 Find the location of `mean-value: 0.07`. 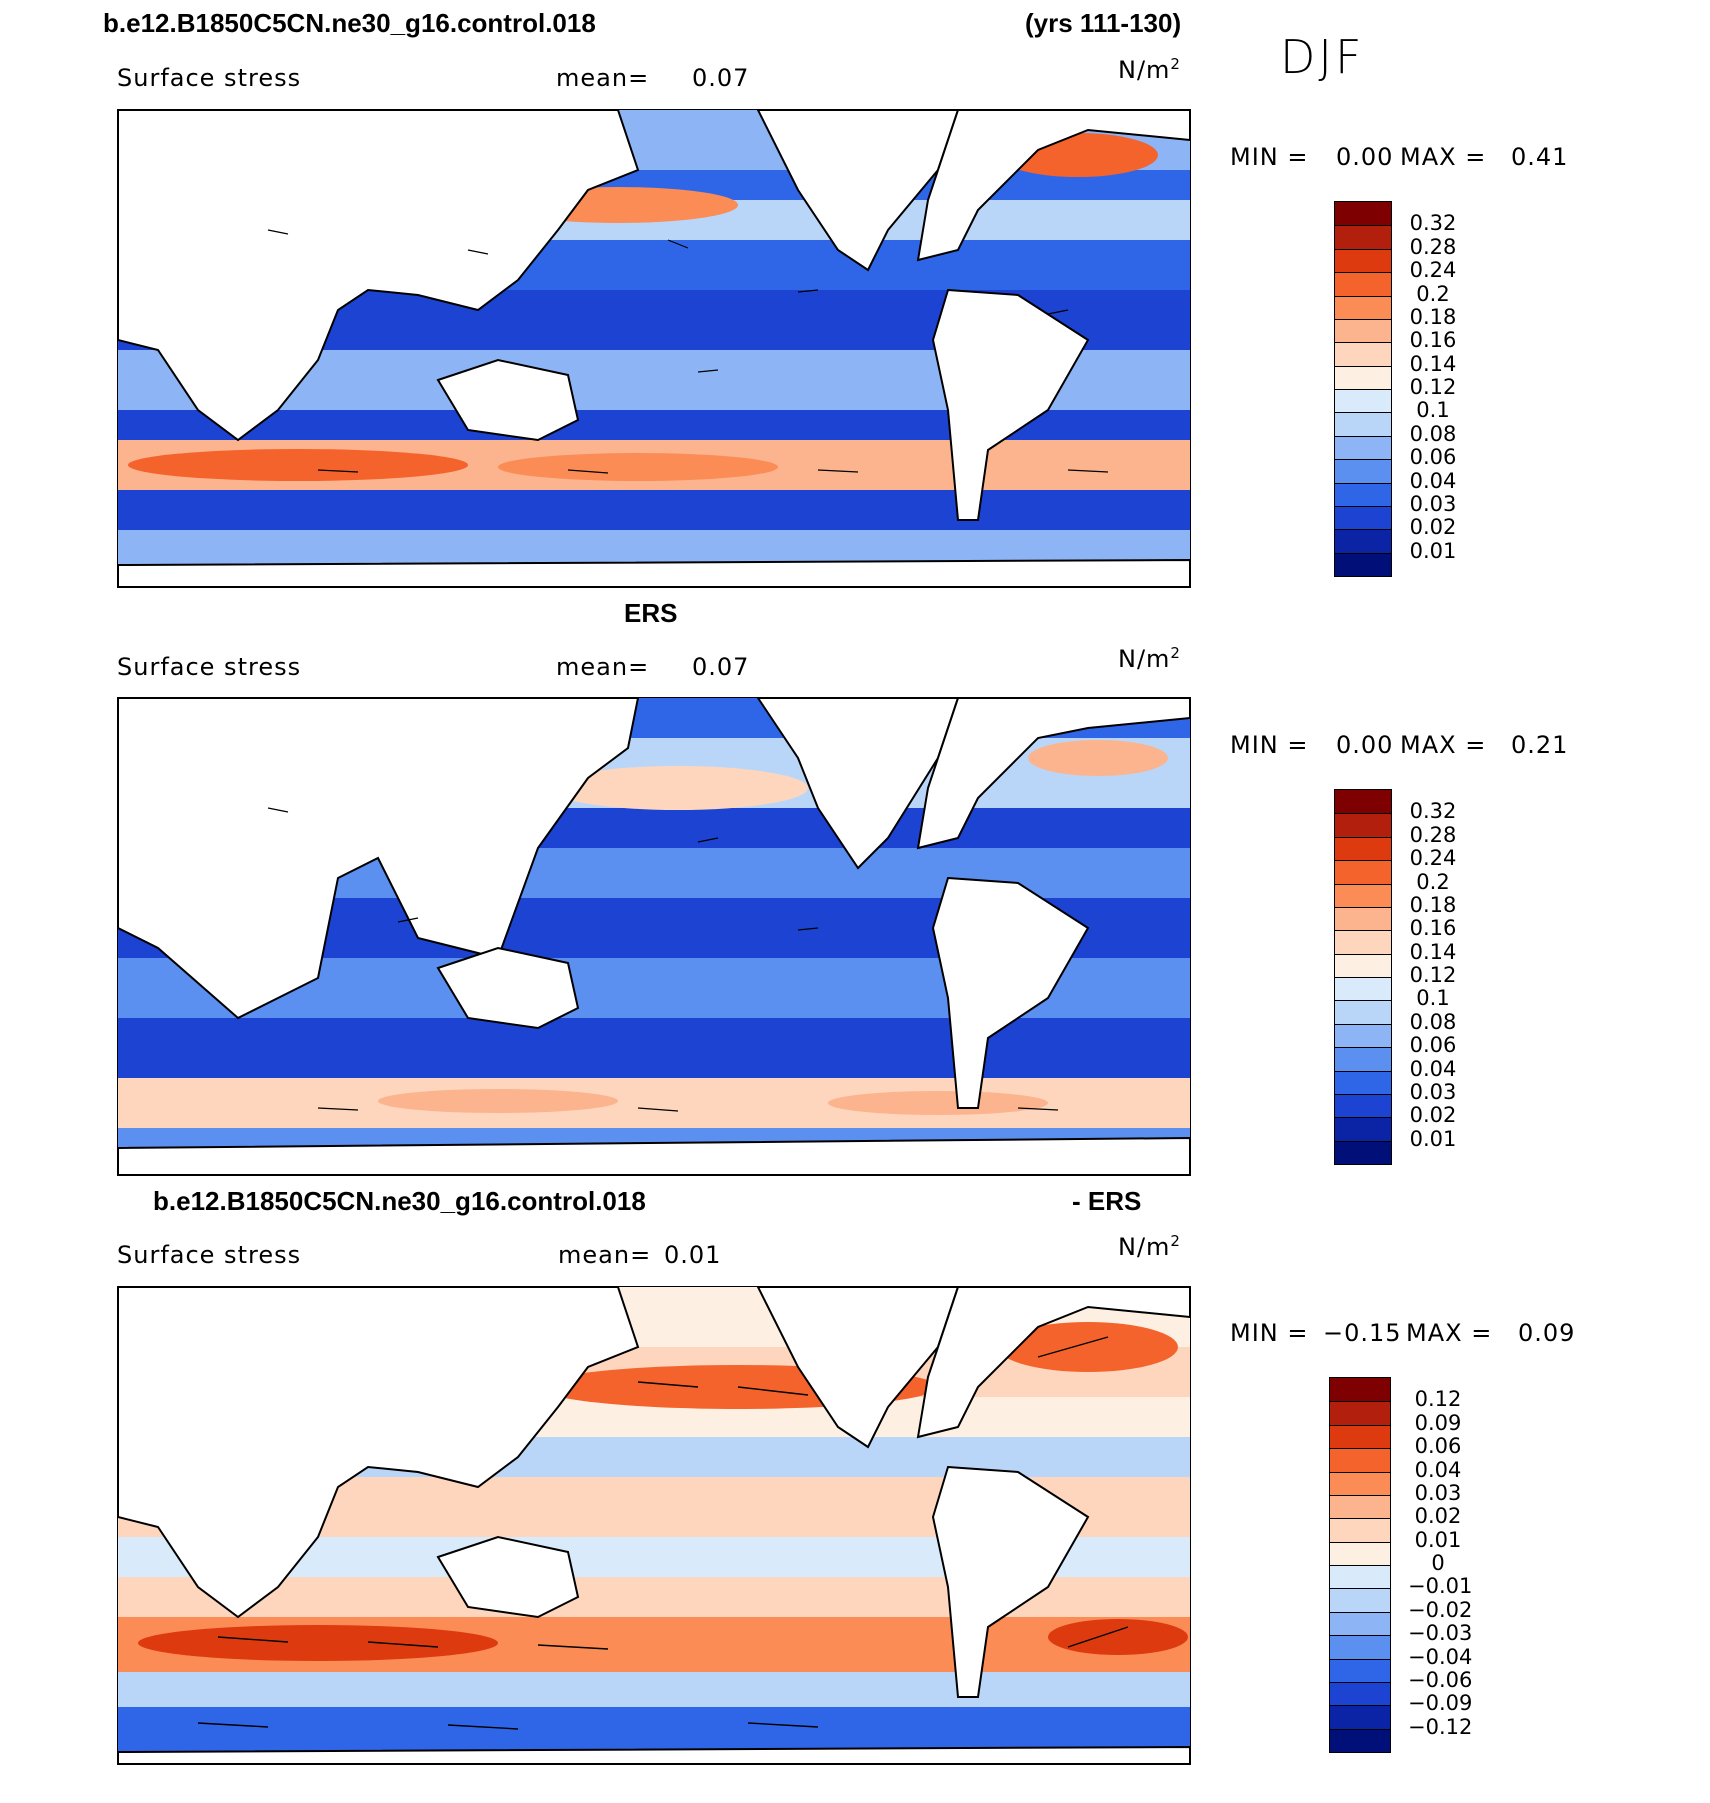

mean-value: 0.07 is located at coordinates (721, 667).